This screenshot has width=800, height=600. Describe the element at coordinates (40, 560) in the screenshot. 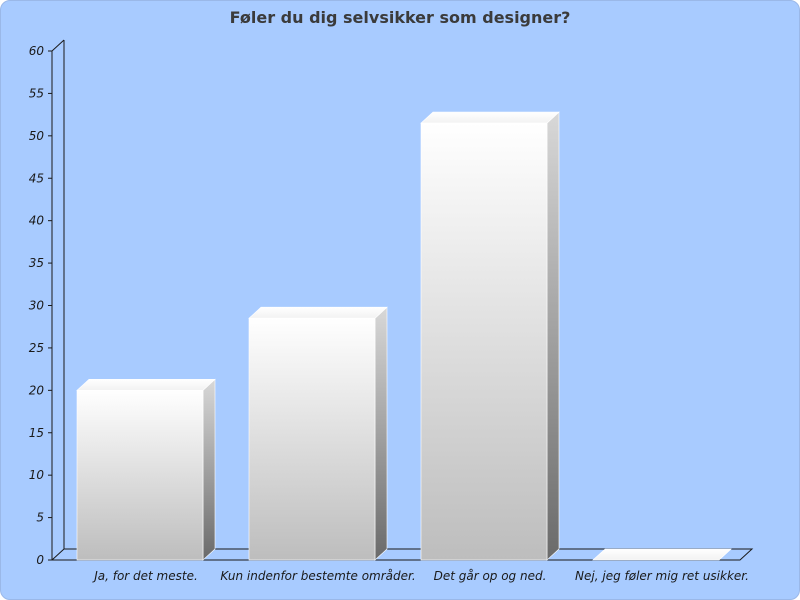

I see `y-tick-label: 0` at that location.